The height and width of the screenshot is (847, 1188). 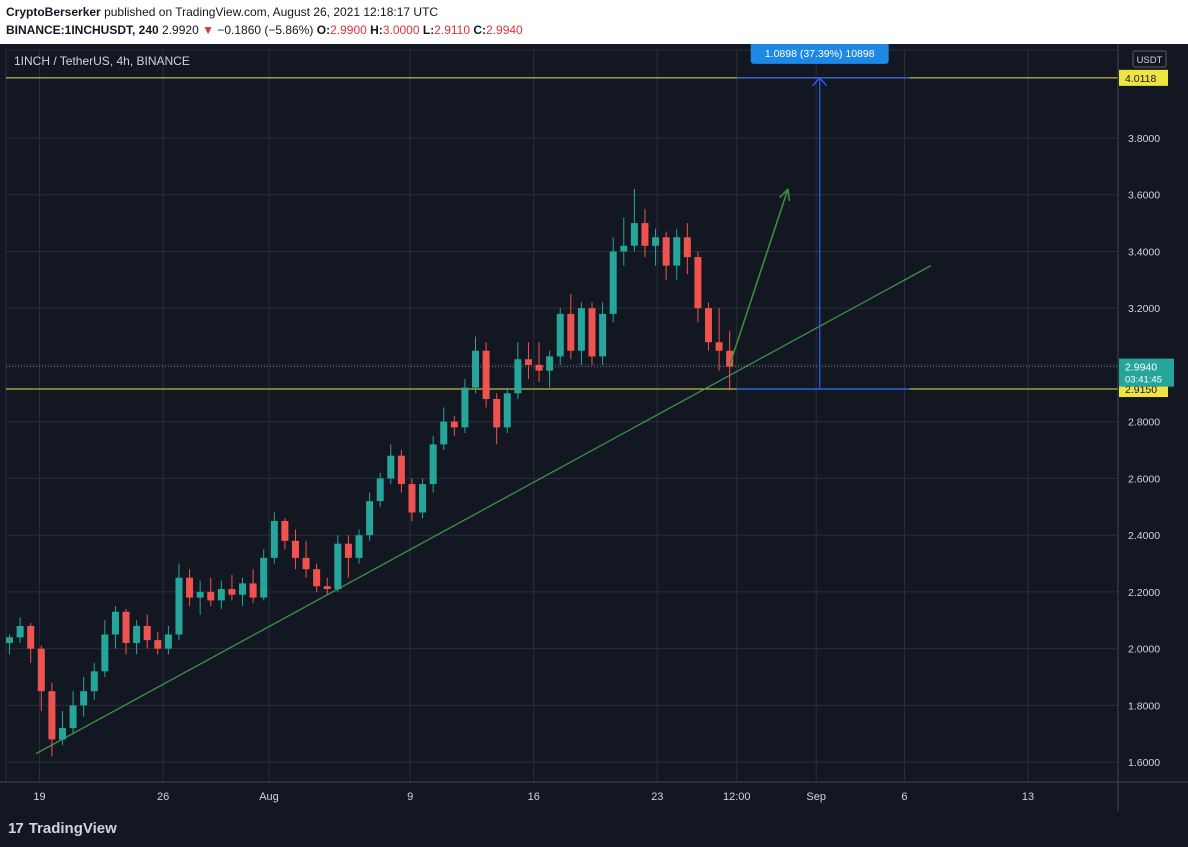 I want to click on currency-badge, so click(x=1149, y=59).